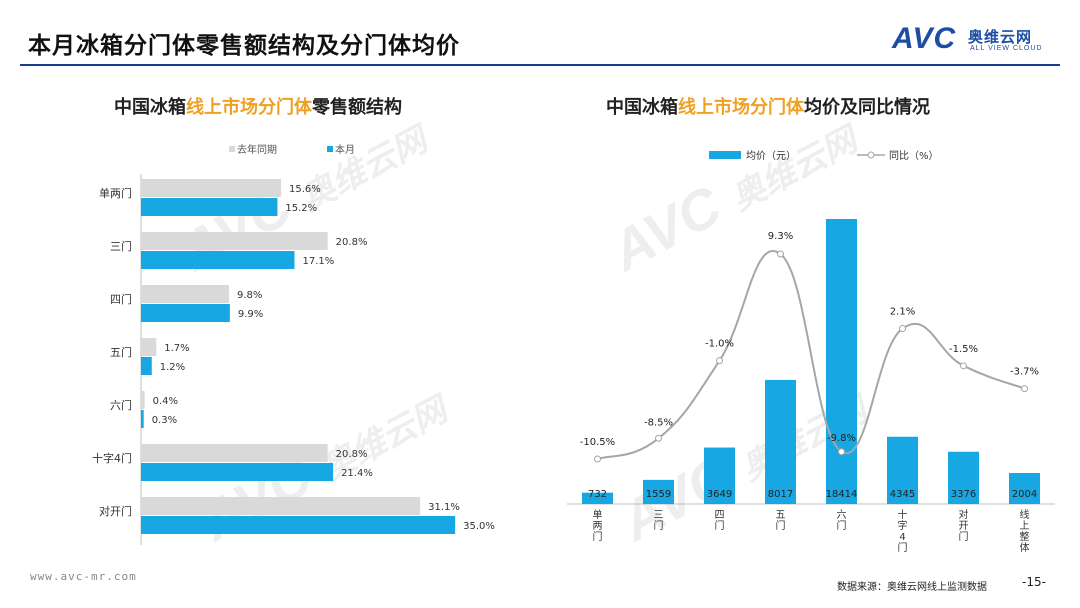 The height and width of the screenshot is (608, 1080). Describe the element at coordinates (871, 155) in the screenshot. I see `legend-marker-yoy` at that location.